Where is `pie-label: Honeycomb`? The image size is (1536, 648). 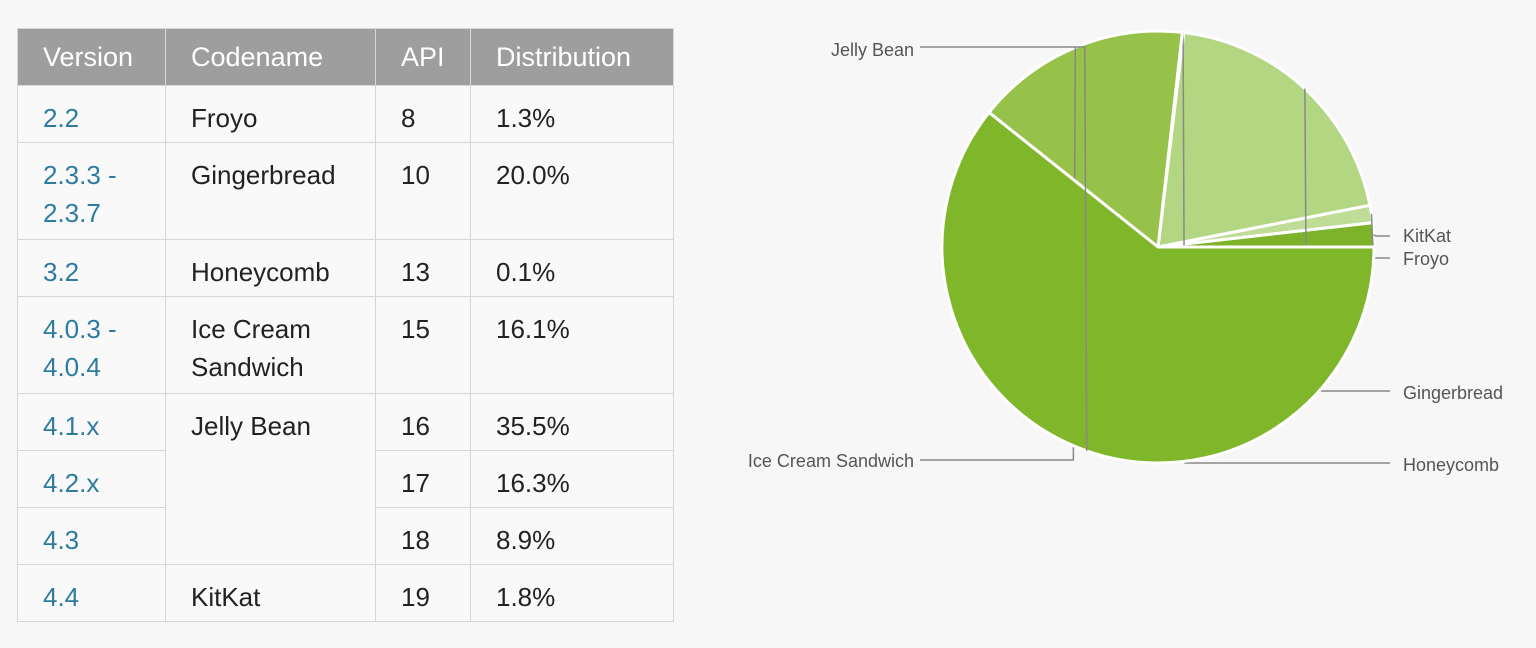 pie-label: Honeycomb is located at coordinates (1451, 465).